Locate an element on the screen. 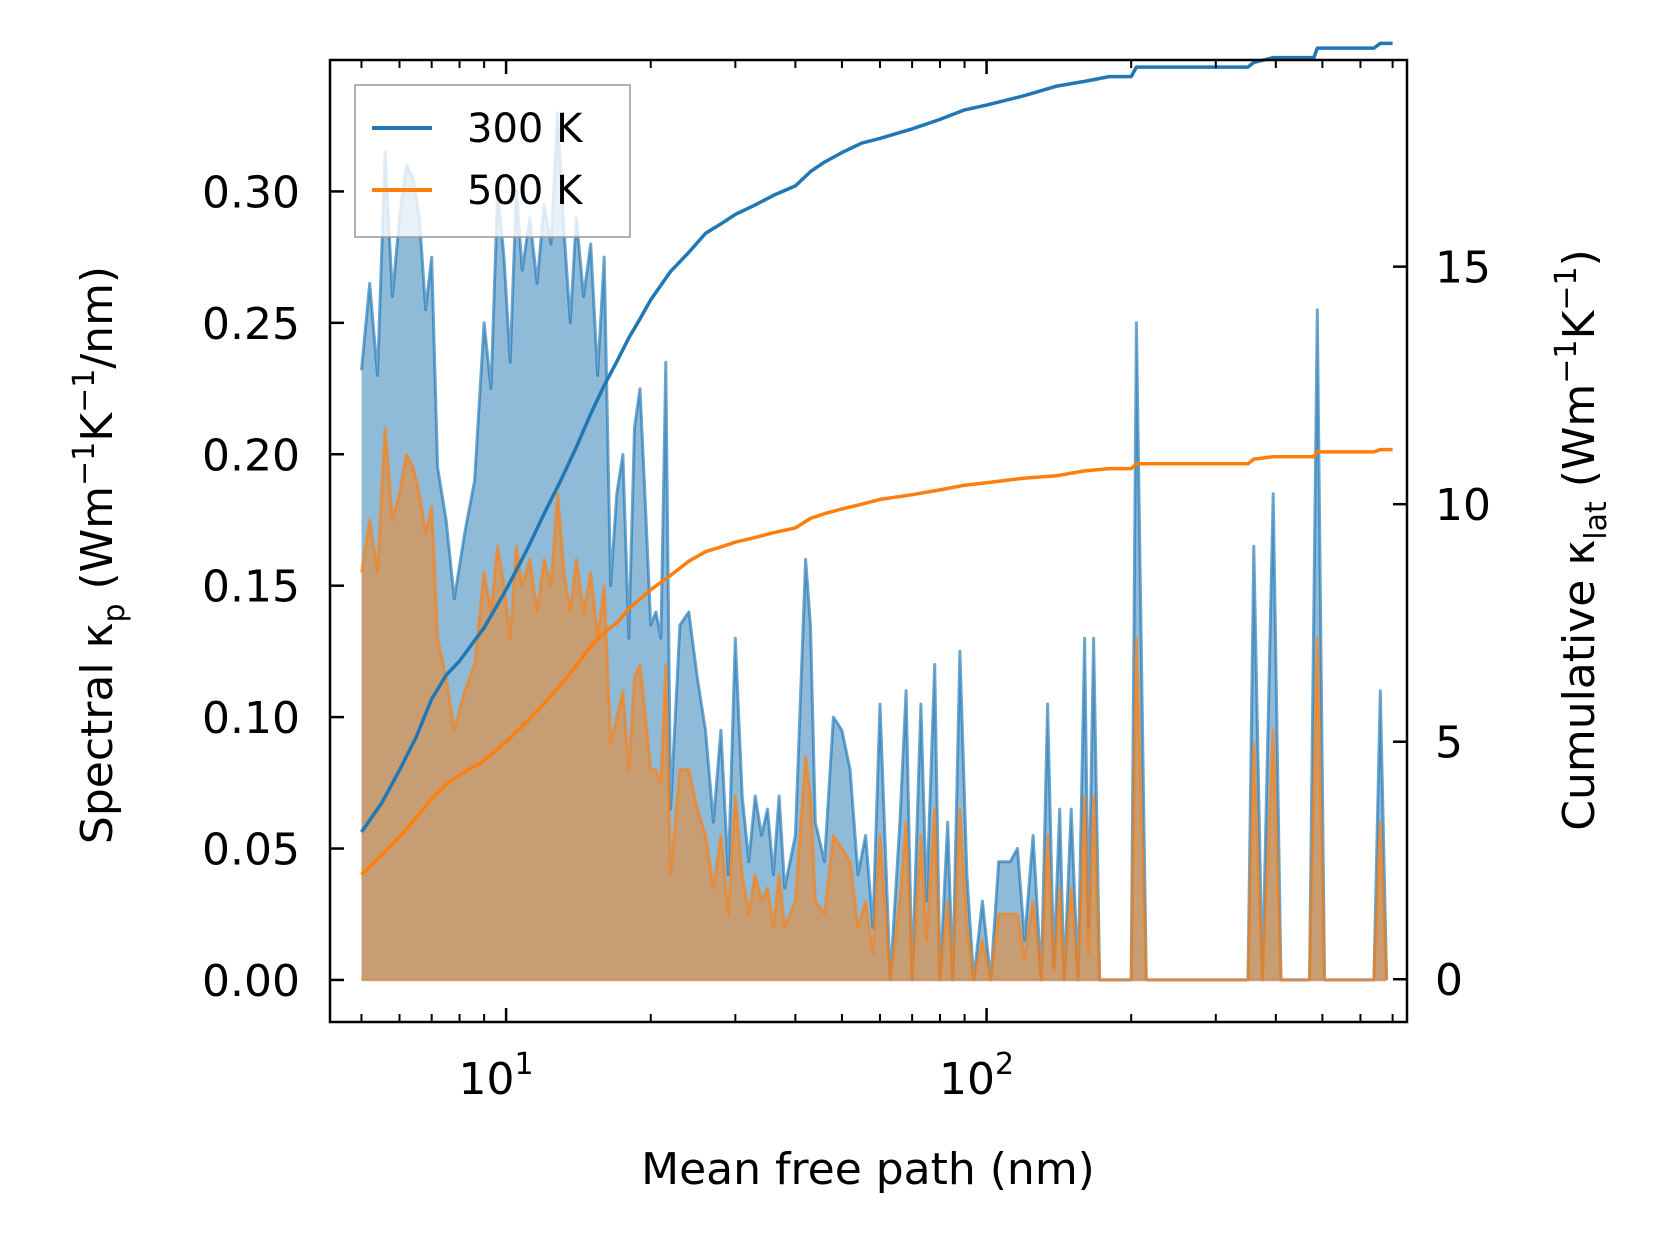 The height and width of the screenshot is (1254, 1660). y-left-tick-label: 0.30 is located at coordinates (251, 192).